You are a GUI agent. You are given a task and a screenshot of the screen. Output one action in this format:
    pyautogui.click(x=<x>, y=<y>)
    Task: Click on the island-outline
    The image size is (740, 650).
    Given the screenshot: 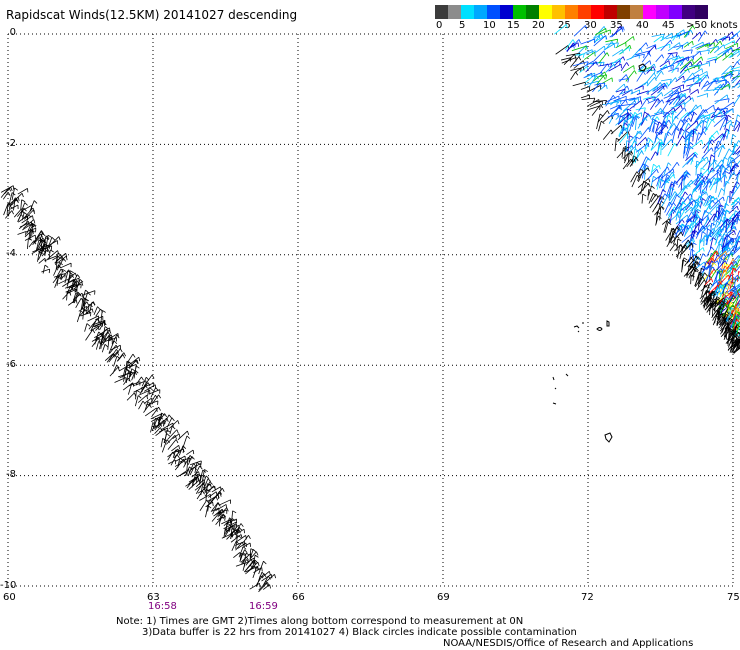 What is the action you would take?
    pyautogui.click(x=608, y=437)
    